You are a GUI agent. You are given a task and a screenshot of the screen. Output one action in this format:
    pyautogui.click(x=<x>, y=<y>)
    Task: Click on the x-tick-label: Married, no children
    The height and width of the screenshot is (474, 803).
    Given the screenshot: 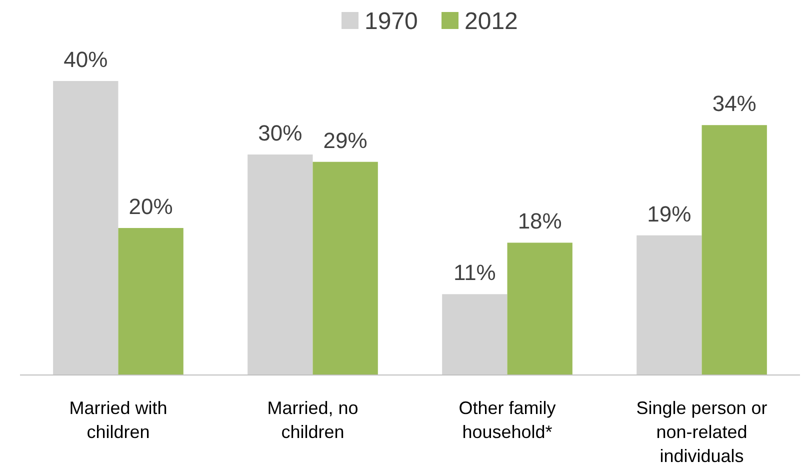 What is the action you would take?
    pyautogui.click(x=312, y=420)
    